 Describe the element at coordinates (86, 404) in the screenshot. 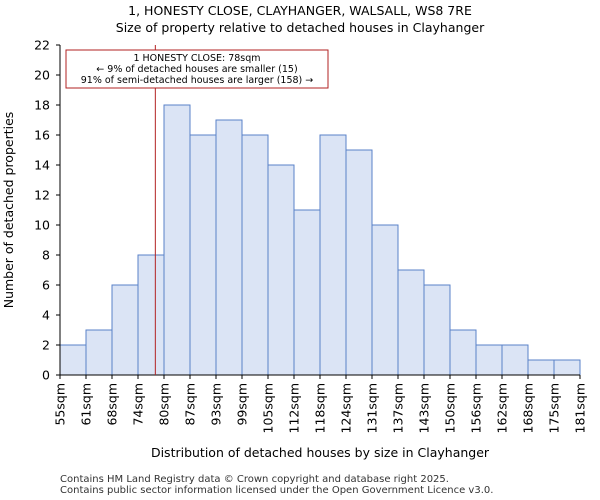

I see `x-tick-label: 61sqm` at that location.